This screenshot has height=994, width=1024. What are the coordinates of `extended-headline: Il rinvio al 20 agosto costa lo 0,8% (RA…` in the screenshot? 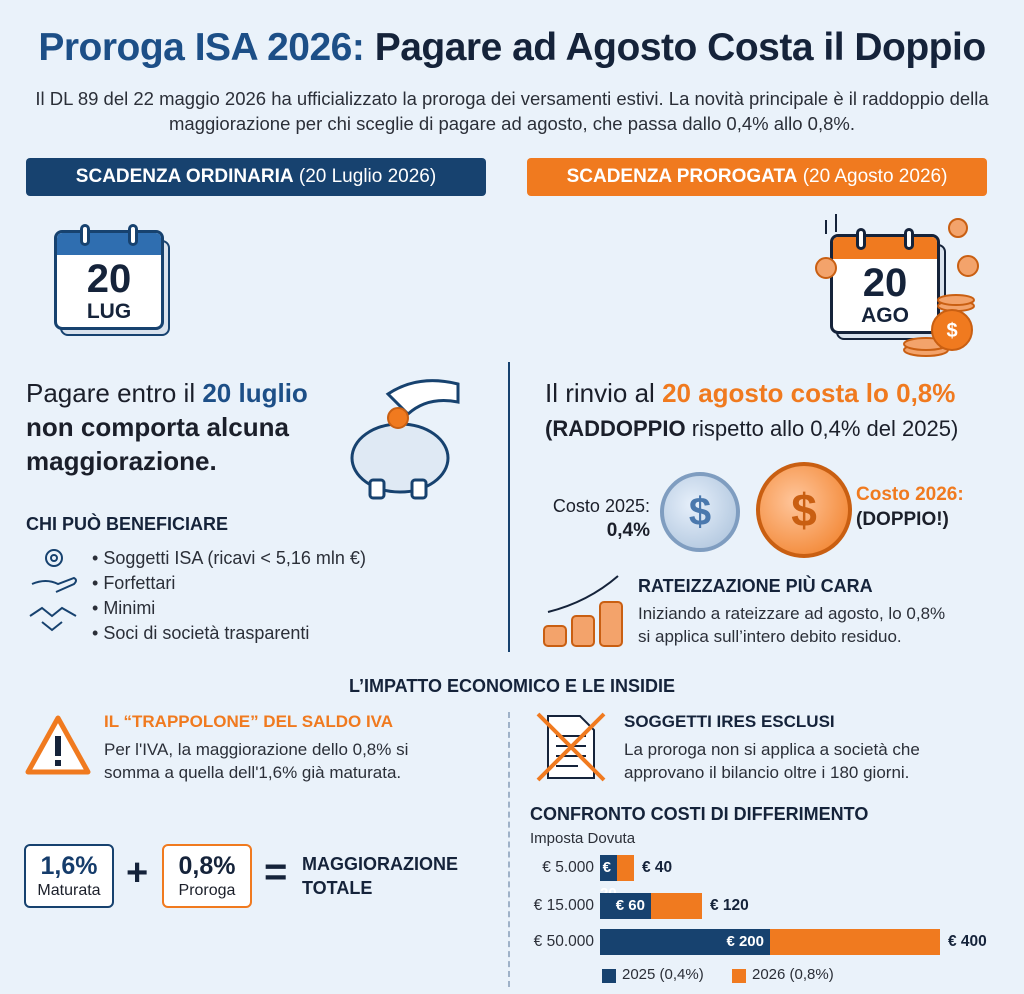 It's located at (770, 411).